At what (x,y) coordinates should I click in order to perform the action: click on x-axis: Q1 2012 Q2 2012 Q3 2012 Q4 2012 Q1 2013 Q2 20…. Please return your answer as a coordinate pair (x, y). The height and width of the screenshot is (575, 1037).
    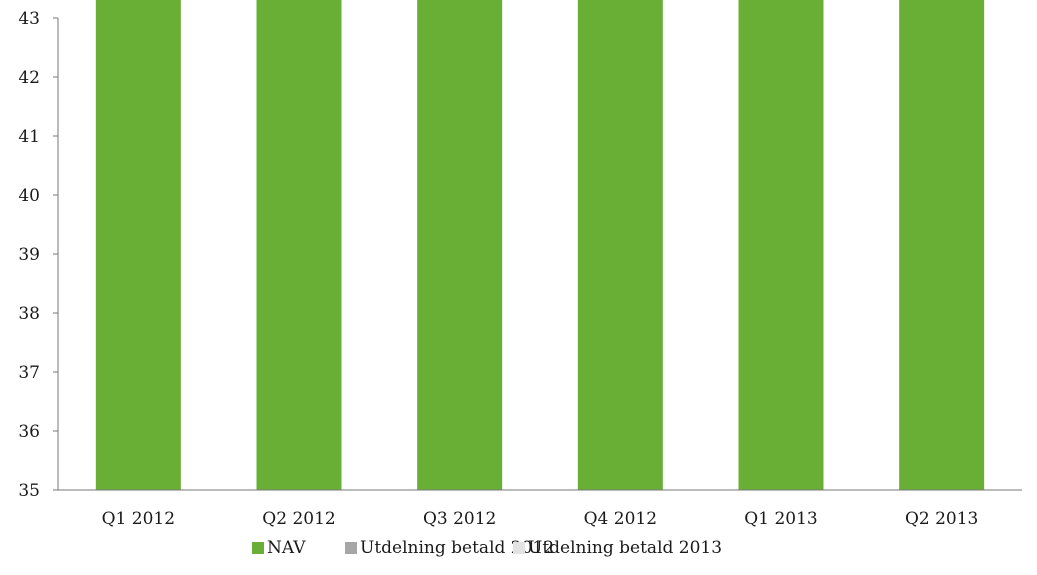
    Looking at the image, I should click on (540, 509).